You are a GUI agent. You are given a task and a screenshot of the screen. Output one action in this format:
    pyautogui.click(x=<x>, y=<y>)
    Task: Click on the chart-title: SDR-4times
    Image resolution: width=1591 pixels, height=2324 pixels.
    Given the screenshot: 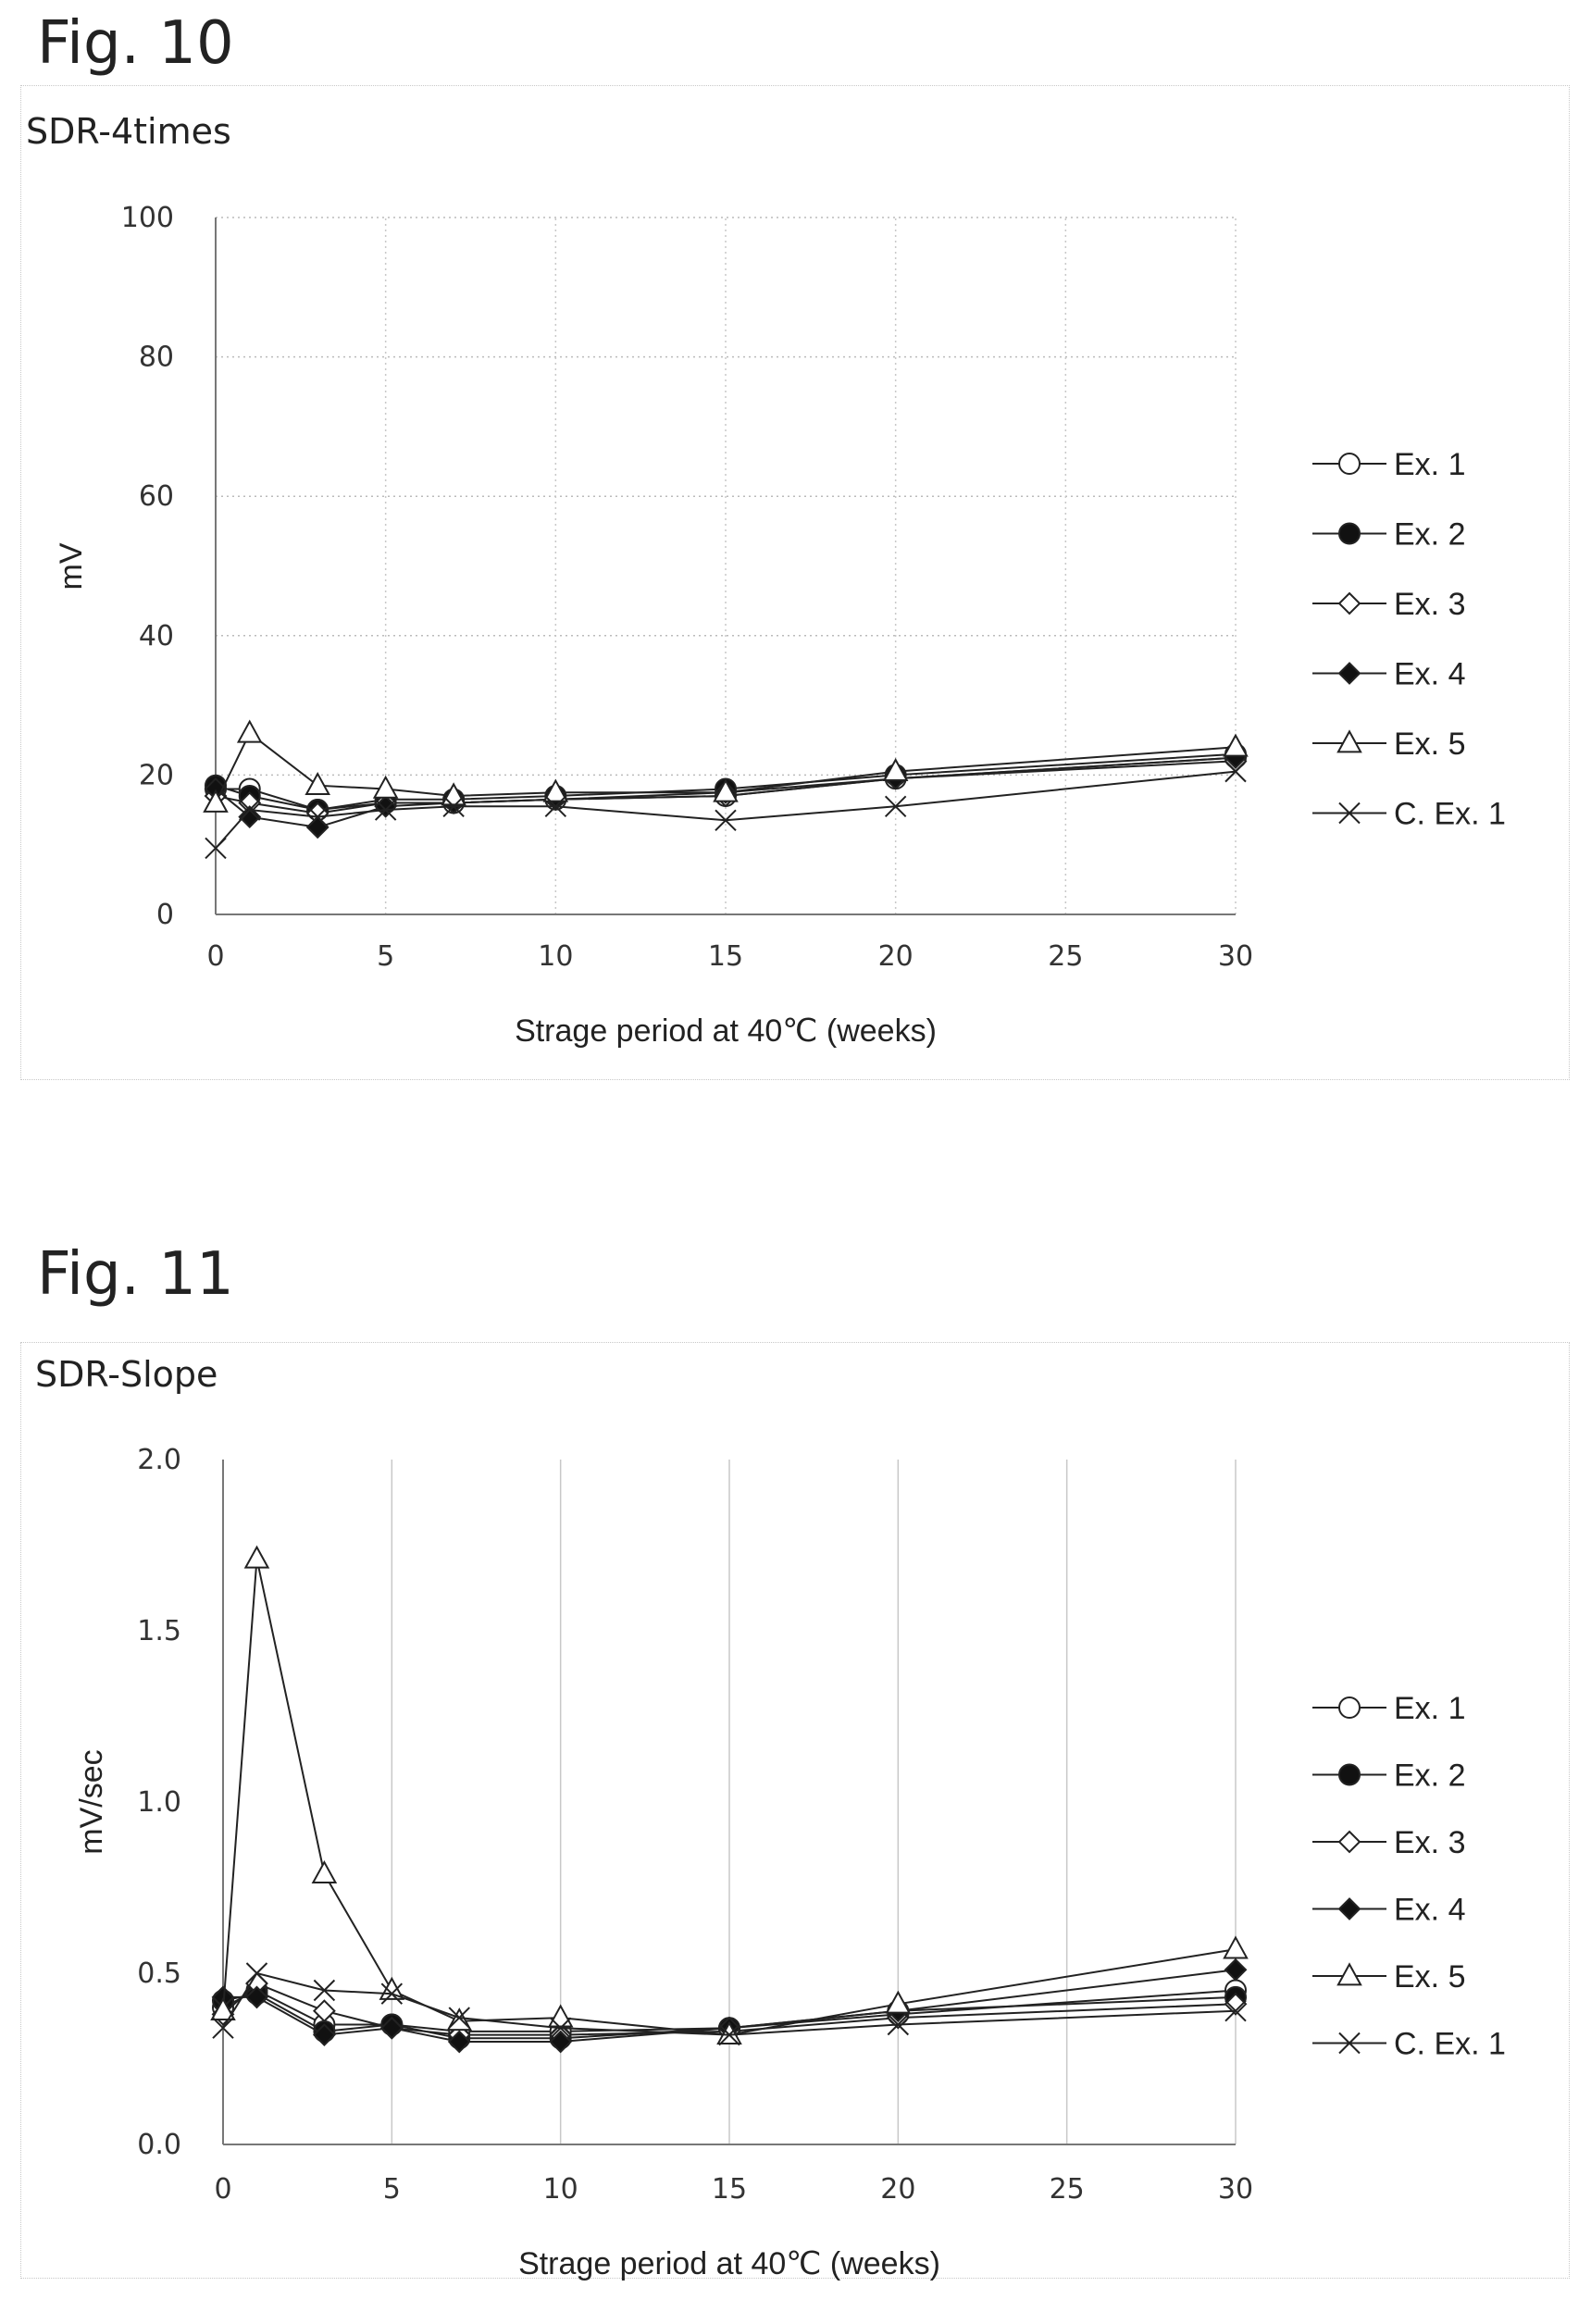 What is the action you would take?
    pyautogui.click(x=128, y=132)
    